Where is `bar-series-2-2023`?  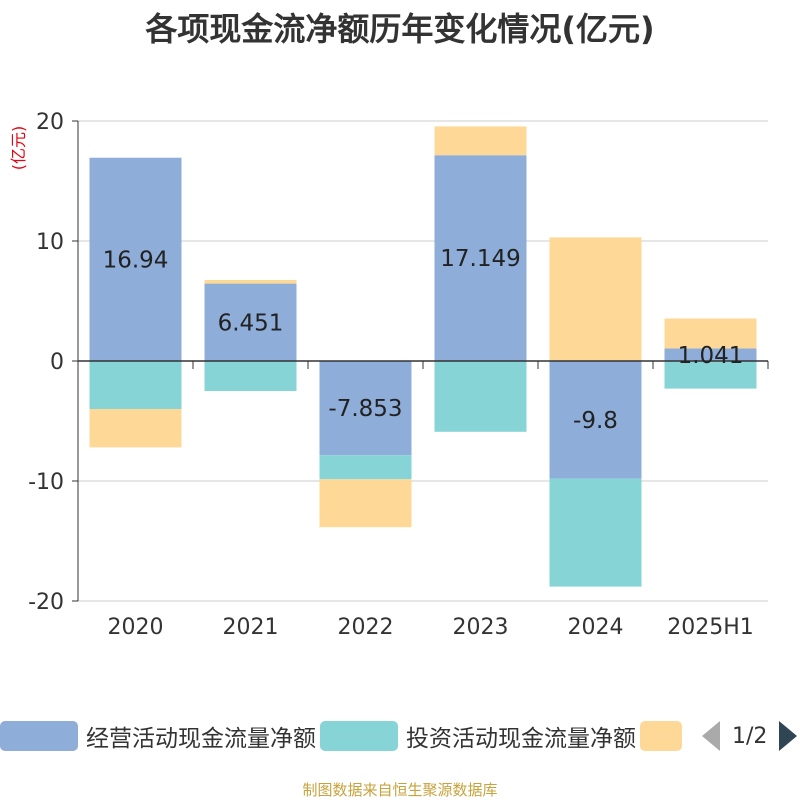
bar-series-2-2023 is located at coordinates (480, 141).